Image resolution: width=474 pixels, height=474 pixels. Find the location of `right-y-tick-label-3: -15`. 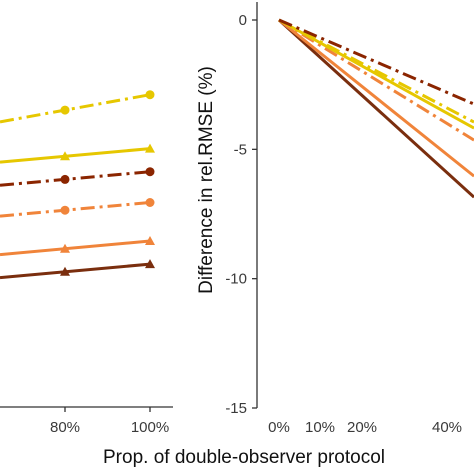

right-y-tick-label-3: -15 is located at coordinates (236, 408).